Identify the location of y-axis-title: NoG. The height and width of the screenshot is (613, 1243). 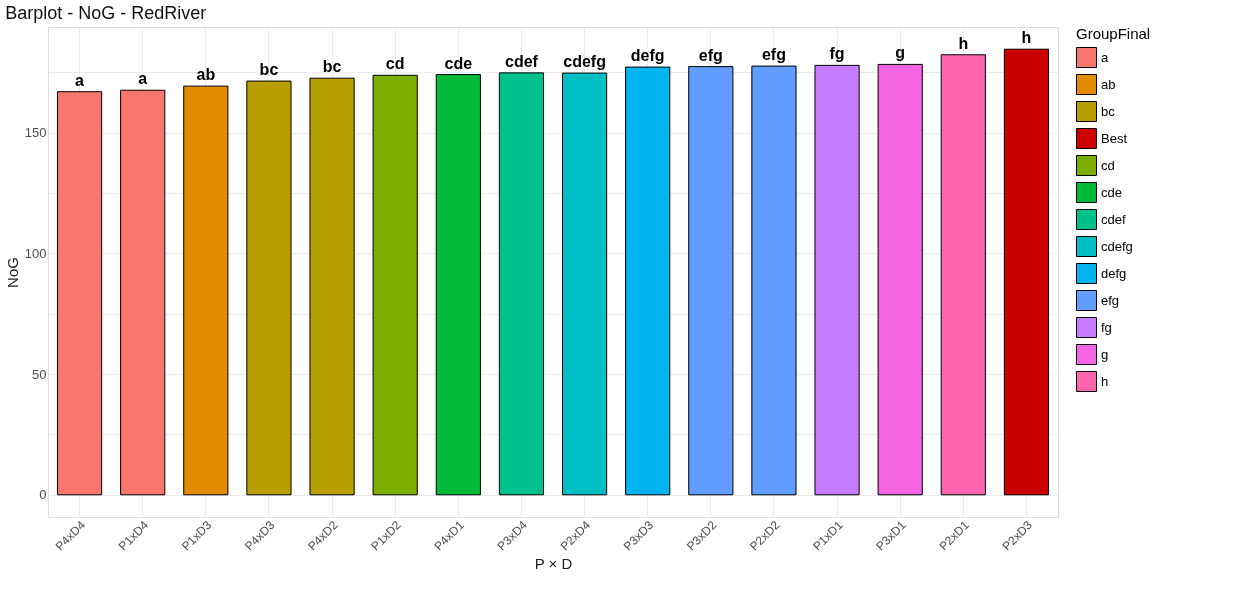
(12, 272).